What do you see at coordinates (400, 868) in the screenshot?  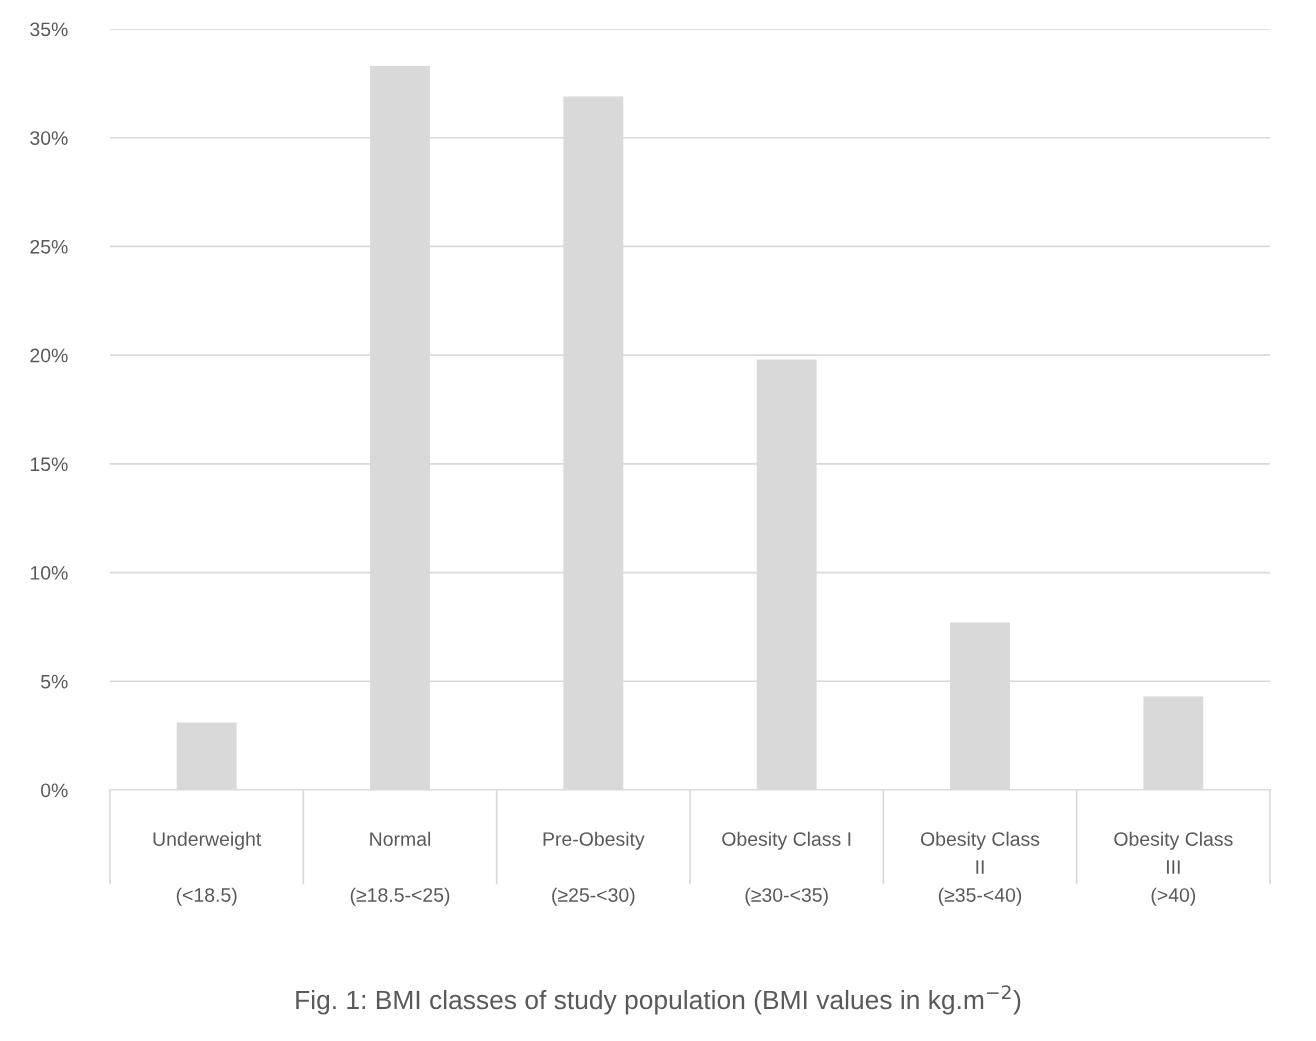 I see `category-label: Normal (≥18.5-<25)` at bounding box center [400, 868].